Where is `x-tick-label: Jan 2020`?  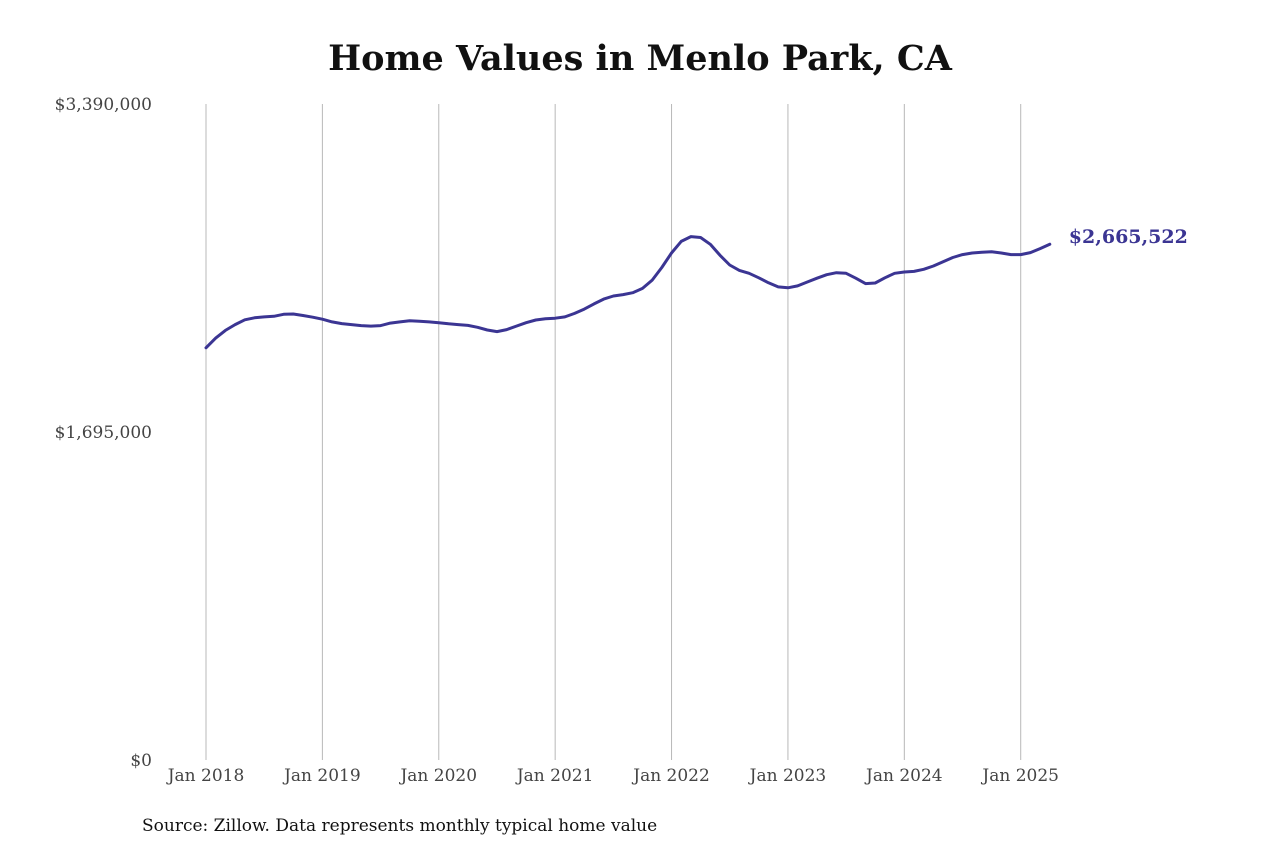
x-tick-label: Jan 2020 is located at coordinates (437, 776).